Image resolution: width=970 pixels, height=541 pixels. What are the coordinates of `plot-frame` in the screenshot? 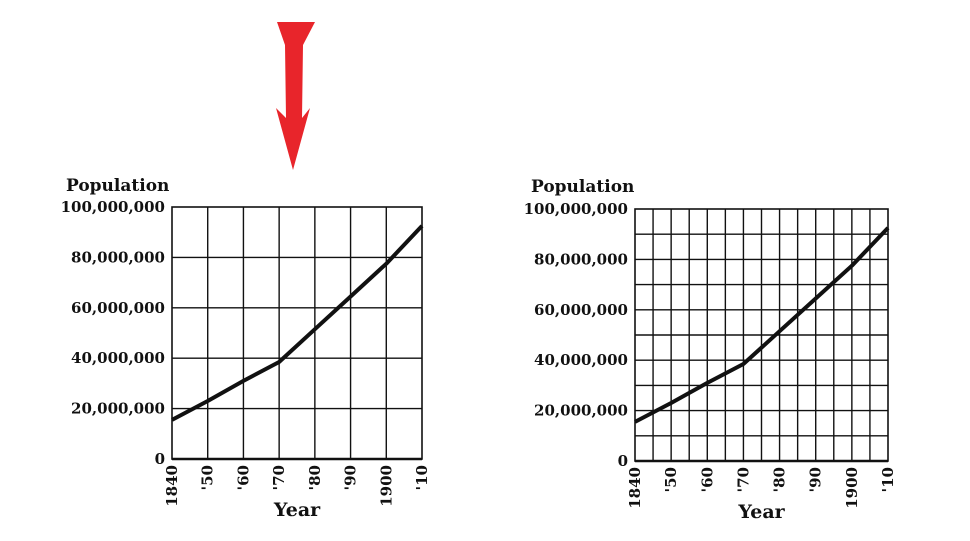 It's located at (297, 333).